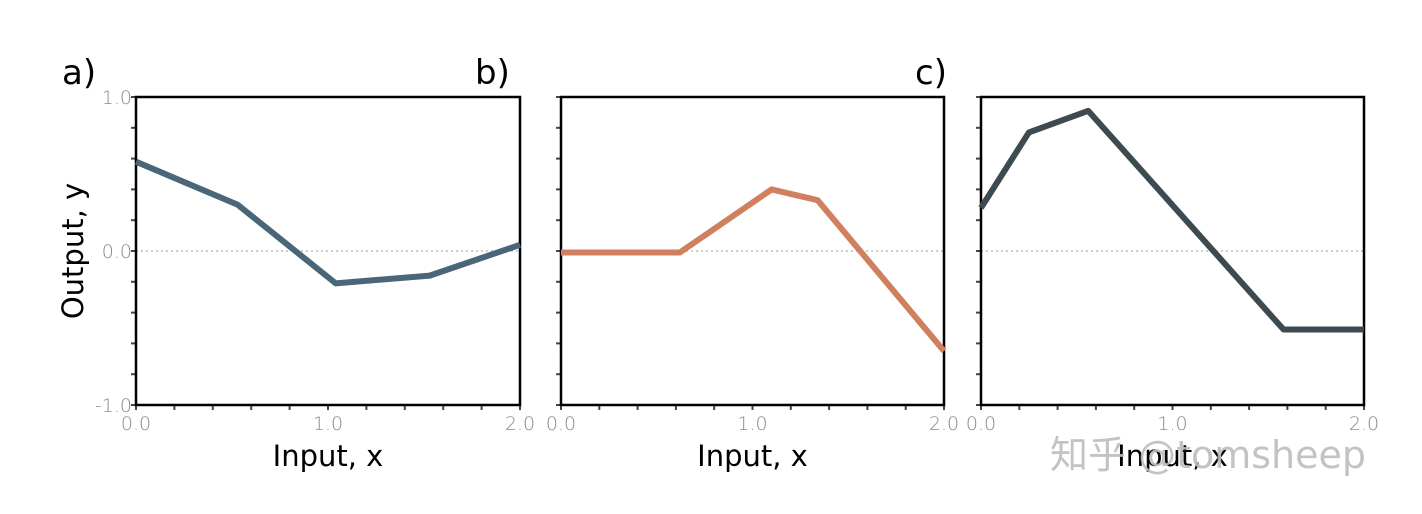  I want to click on panel-label: a), so click(79, 73).